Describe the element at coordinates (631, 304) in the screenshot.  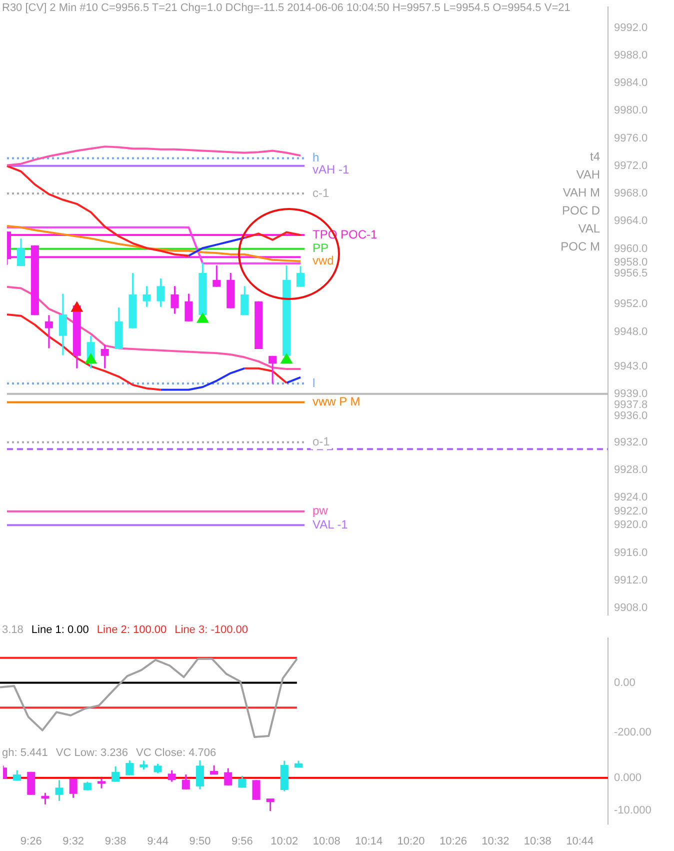
I see `y-tick-label: 9952.0` at that location.